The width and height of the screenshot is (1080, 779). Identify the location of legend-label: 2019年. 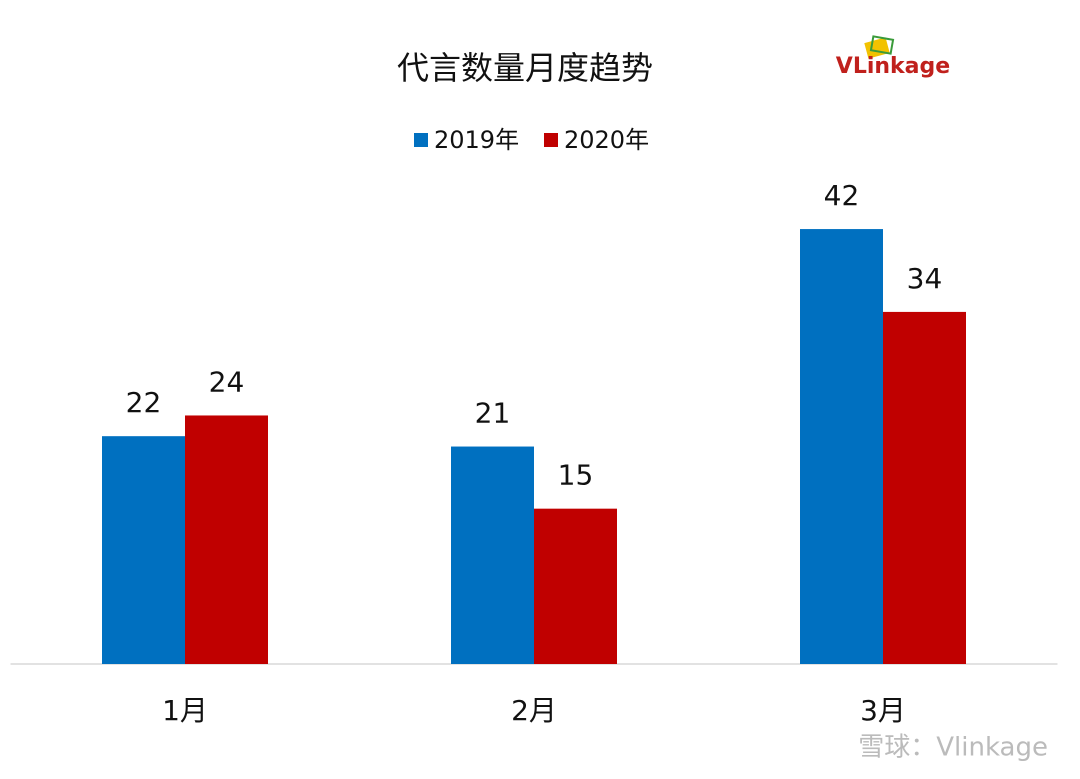
(476, 140).